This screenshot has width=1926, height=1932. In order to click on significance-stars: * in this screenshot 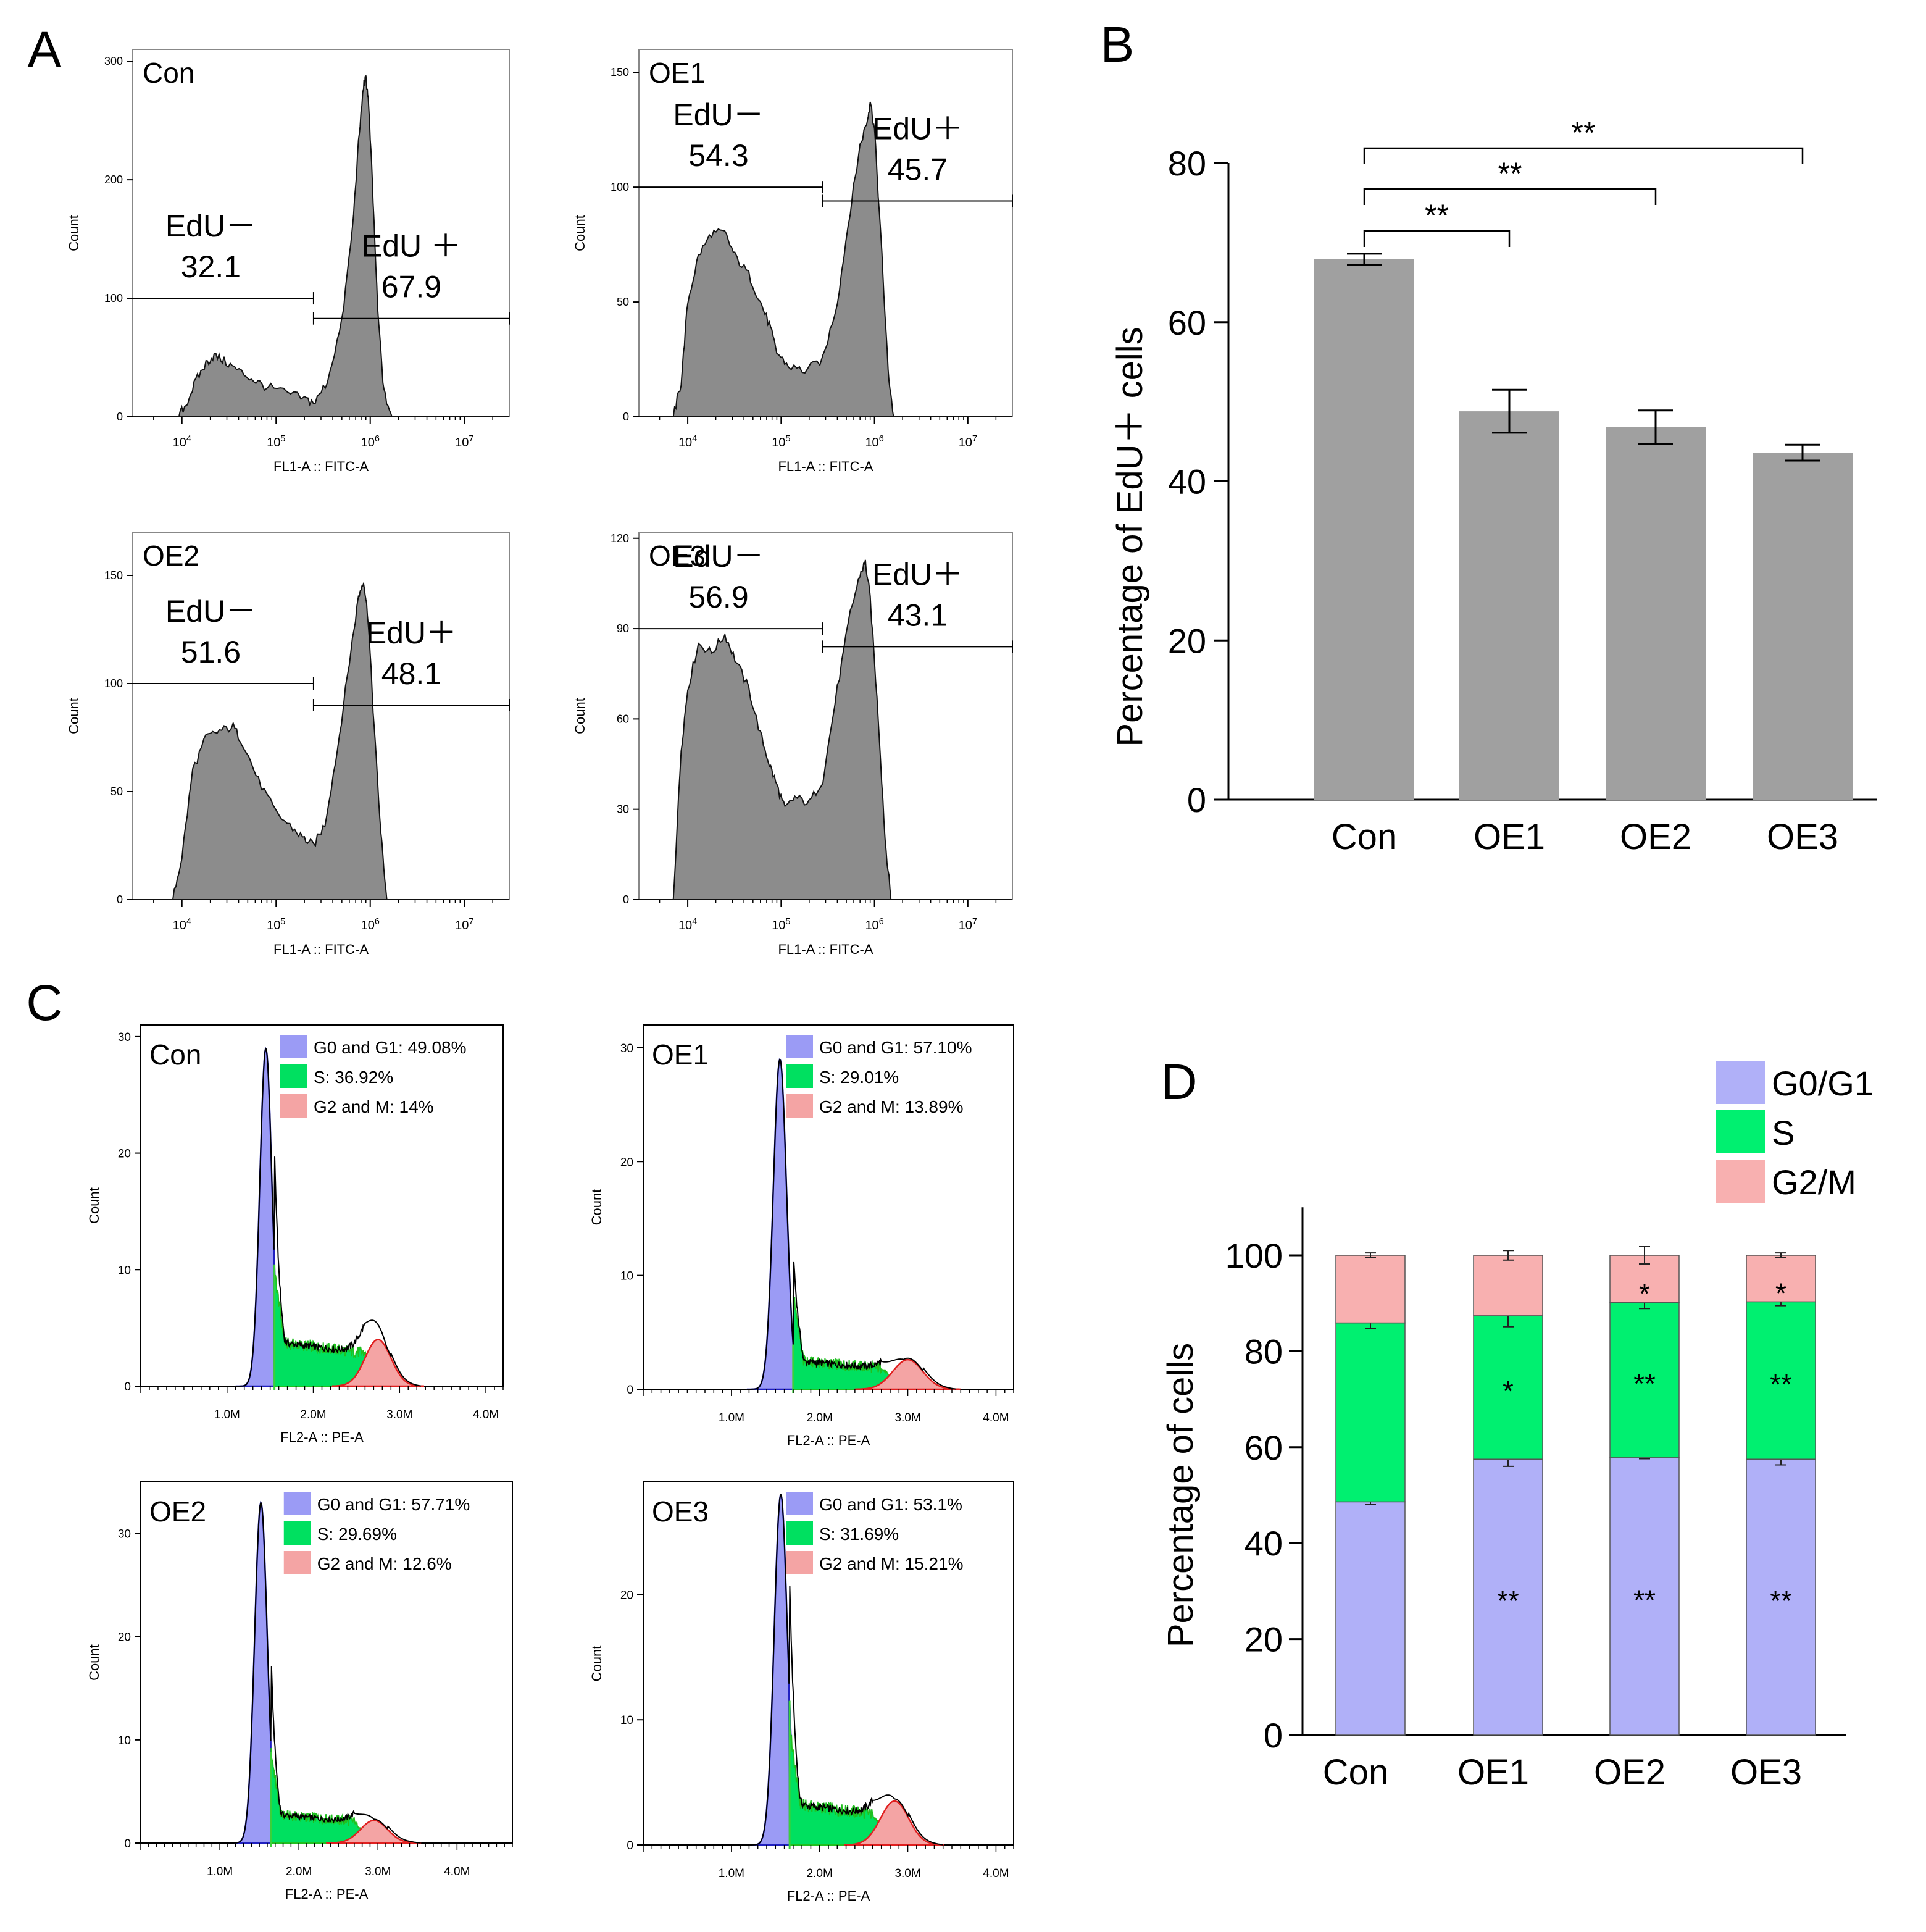, I will do `click(1508, 1391)`.